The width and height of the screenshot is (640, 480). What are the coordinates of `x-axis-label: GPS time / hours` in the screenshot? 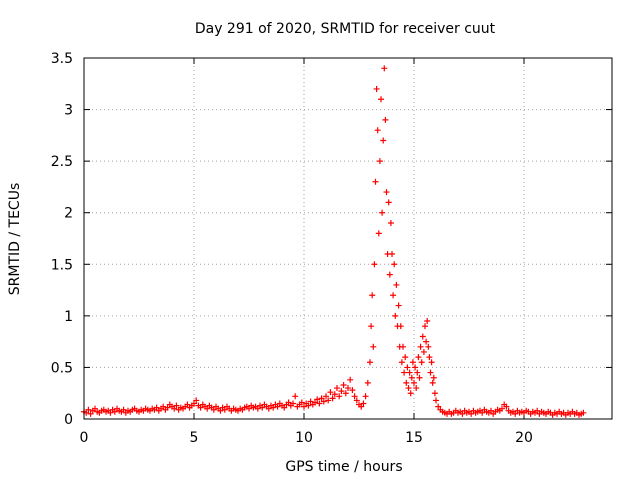 It's located at (343, 467).